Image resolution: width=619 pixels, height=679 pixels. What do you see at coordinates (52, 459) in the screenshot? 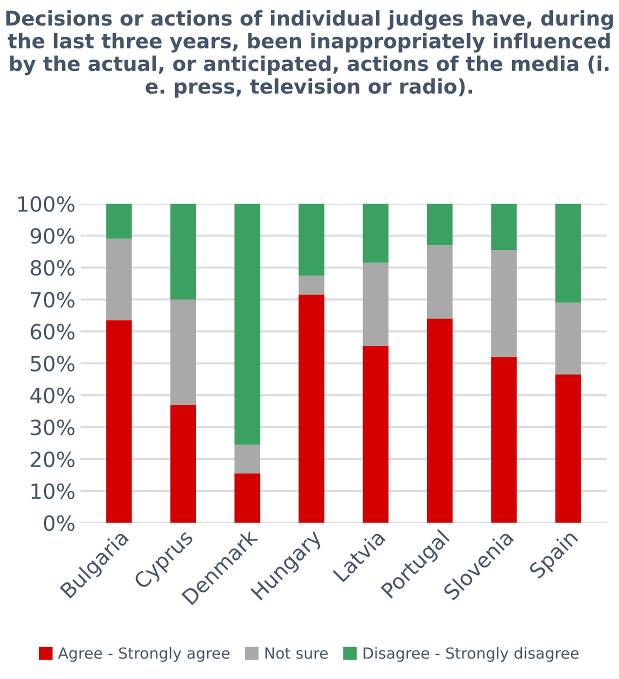
I see `y-tick-label: 20%` at bounding box center [52, 459].